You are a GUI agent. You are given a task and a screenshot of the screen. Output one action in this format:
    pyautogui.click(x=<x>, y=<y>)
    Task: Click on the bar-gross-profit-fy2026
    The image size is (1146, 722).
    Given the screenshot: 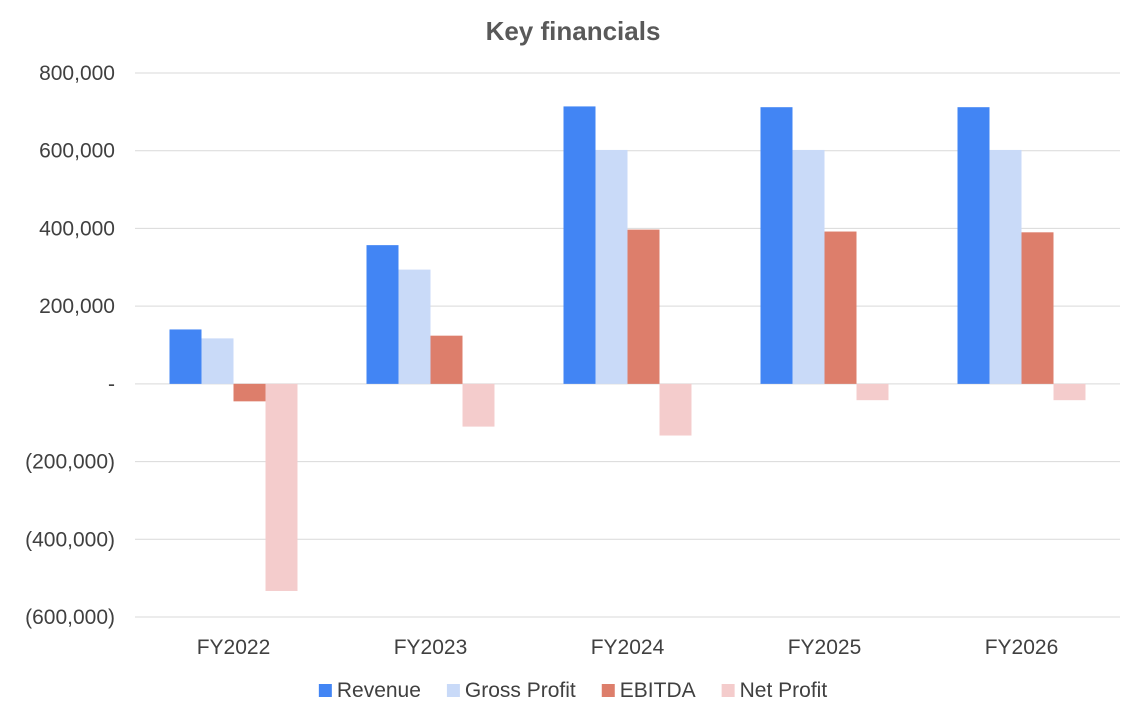 What is the action you would take?
    pyautogui.click(x=1005, y=266)
    